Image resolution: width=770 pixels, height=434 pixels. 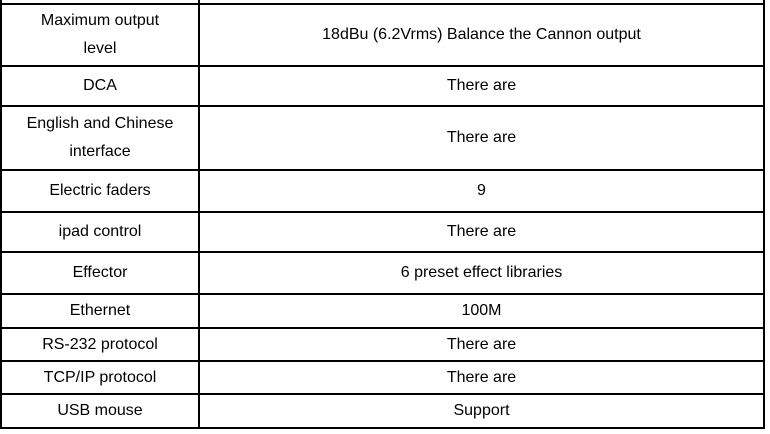 I want to click on table-row: DCA There are, so click(x=382, y=86).